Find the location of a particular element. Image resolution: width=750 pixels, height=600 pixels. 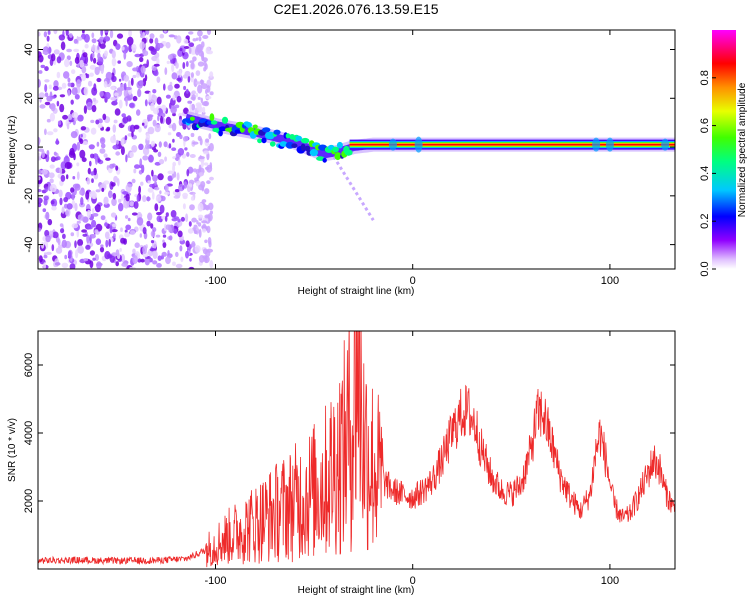

spectrogram-branch is located at coordinates (353, 188).